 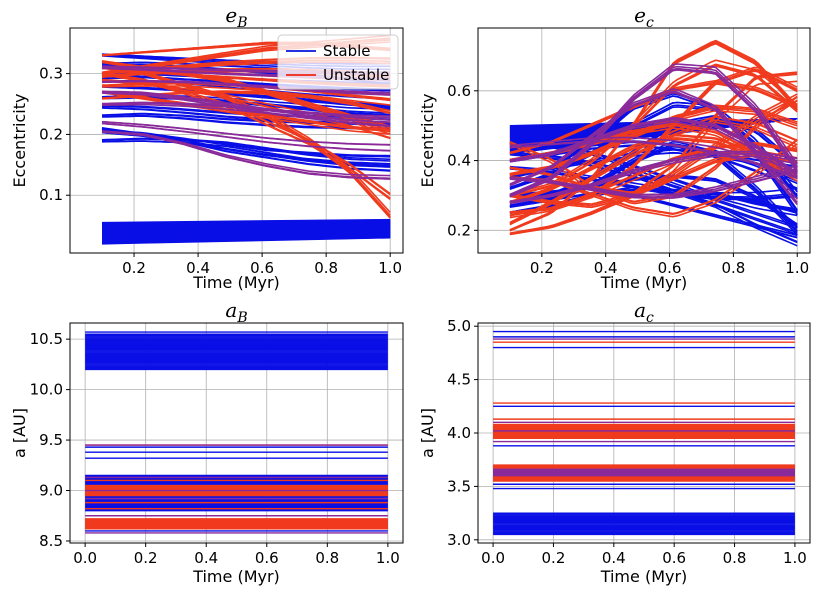 I want to click on y-tick-label: 3.0, so click(x=459, y=540).